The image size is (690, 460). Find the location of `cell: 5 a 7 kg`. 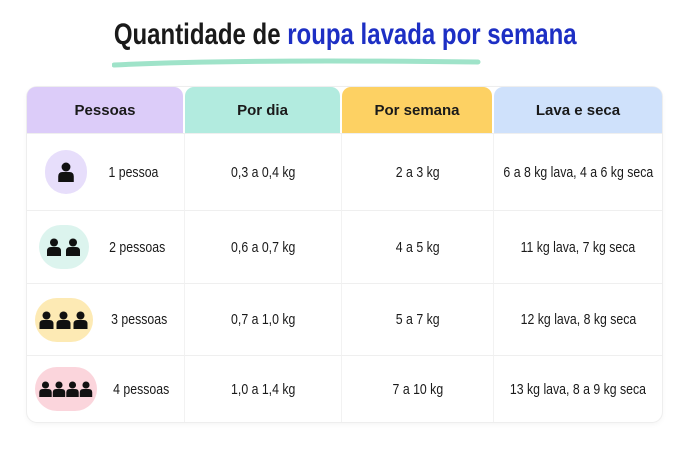

cell: 5 a 7 kg is located at coordinates (418, 319).